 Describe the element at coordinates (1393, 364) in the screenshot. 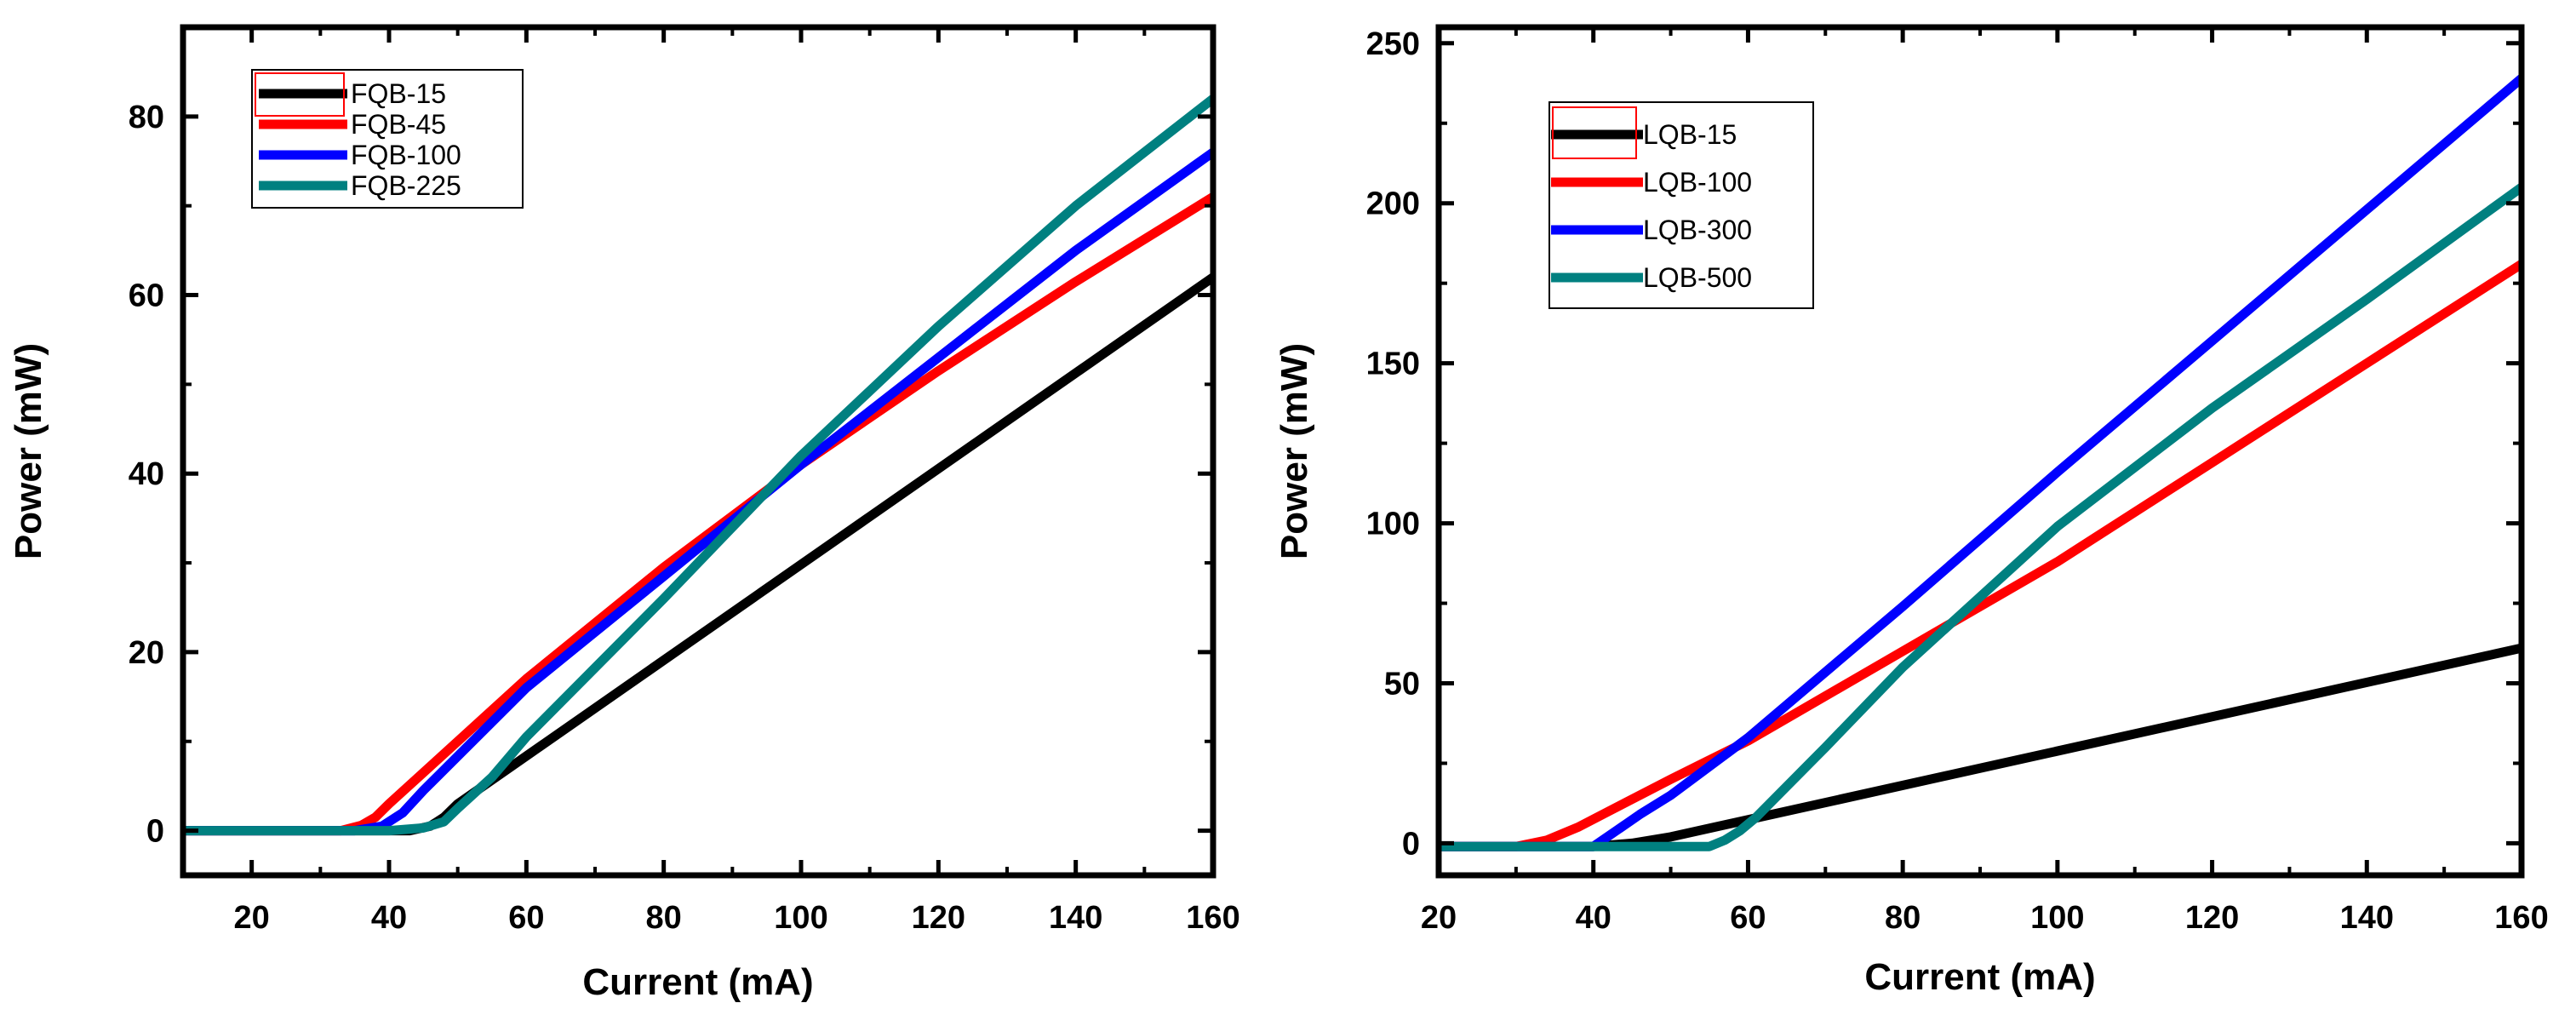

I see `y-tick-label: 150` at that location.